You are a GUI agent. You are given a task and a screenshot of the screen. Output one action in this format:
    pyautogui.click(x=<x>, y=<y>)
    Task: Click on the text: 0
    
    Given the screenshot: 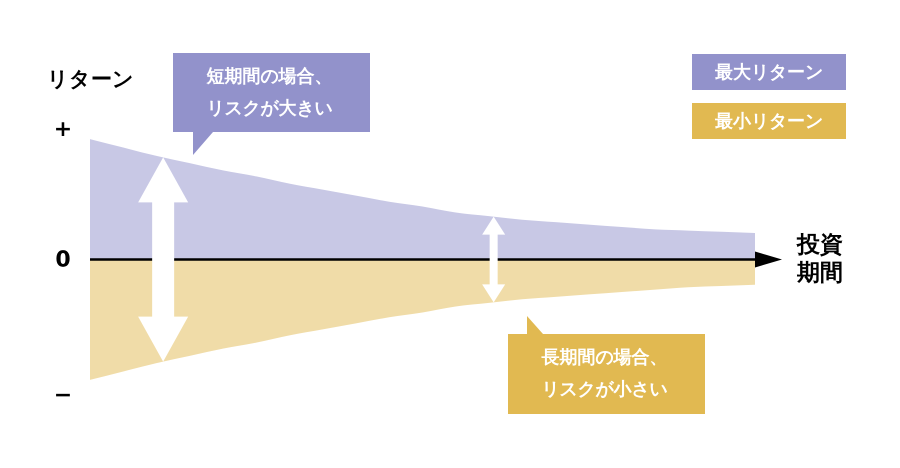 What is the action you would take?
    pyautogui.click(x=63, y=259)
    